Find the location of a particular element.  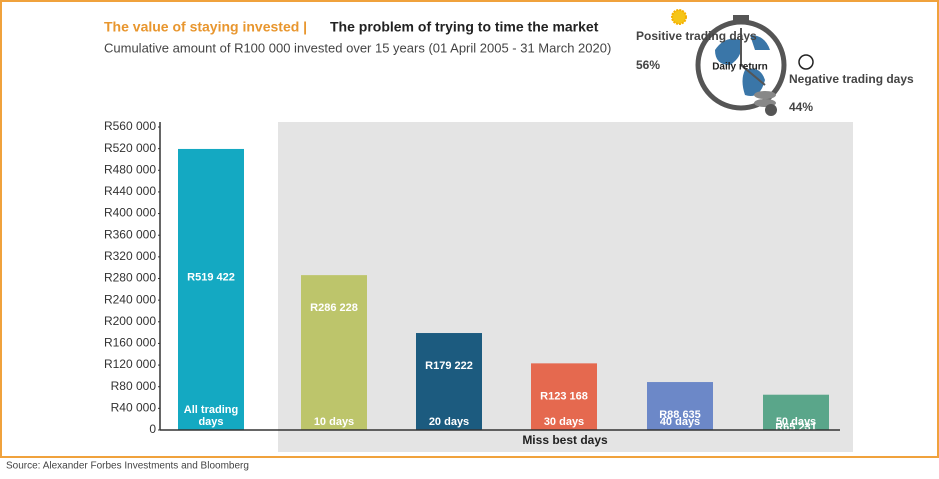

title-highlight: The value of staying invested | is located at coordinates (205, 27).